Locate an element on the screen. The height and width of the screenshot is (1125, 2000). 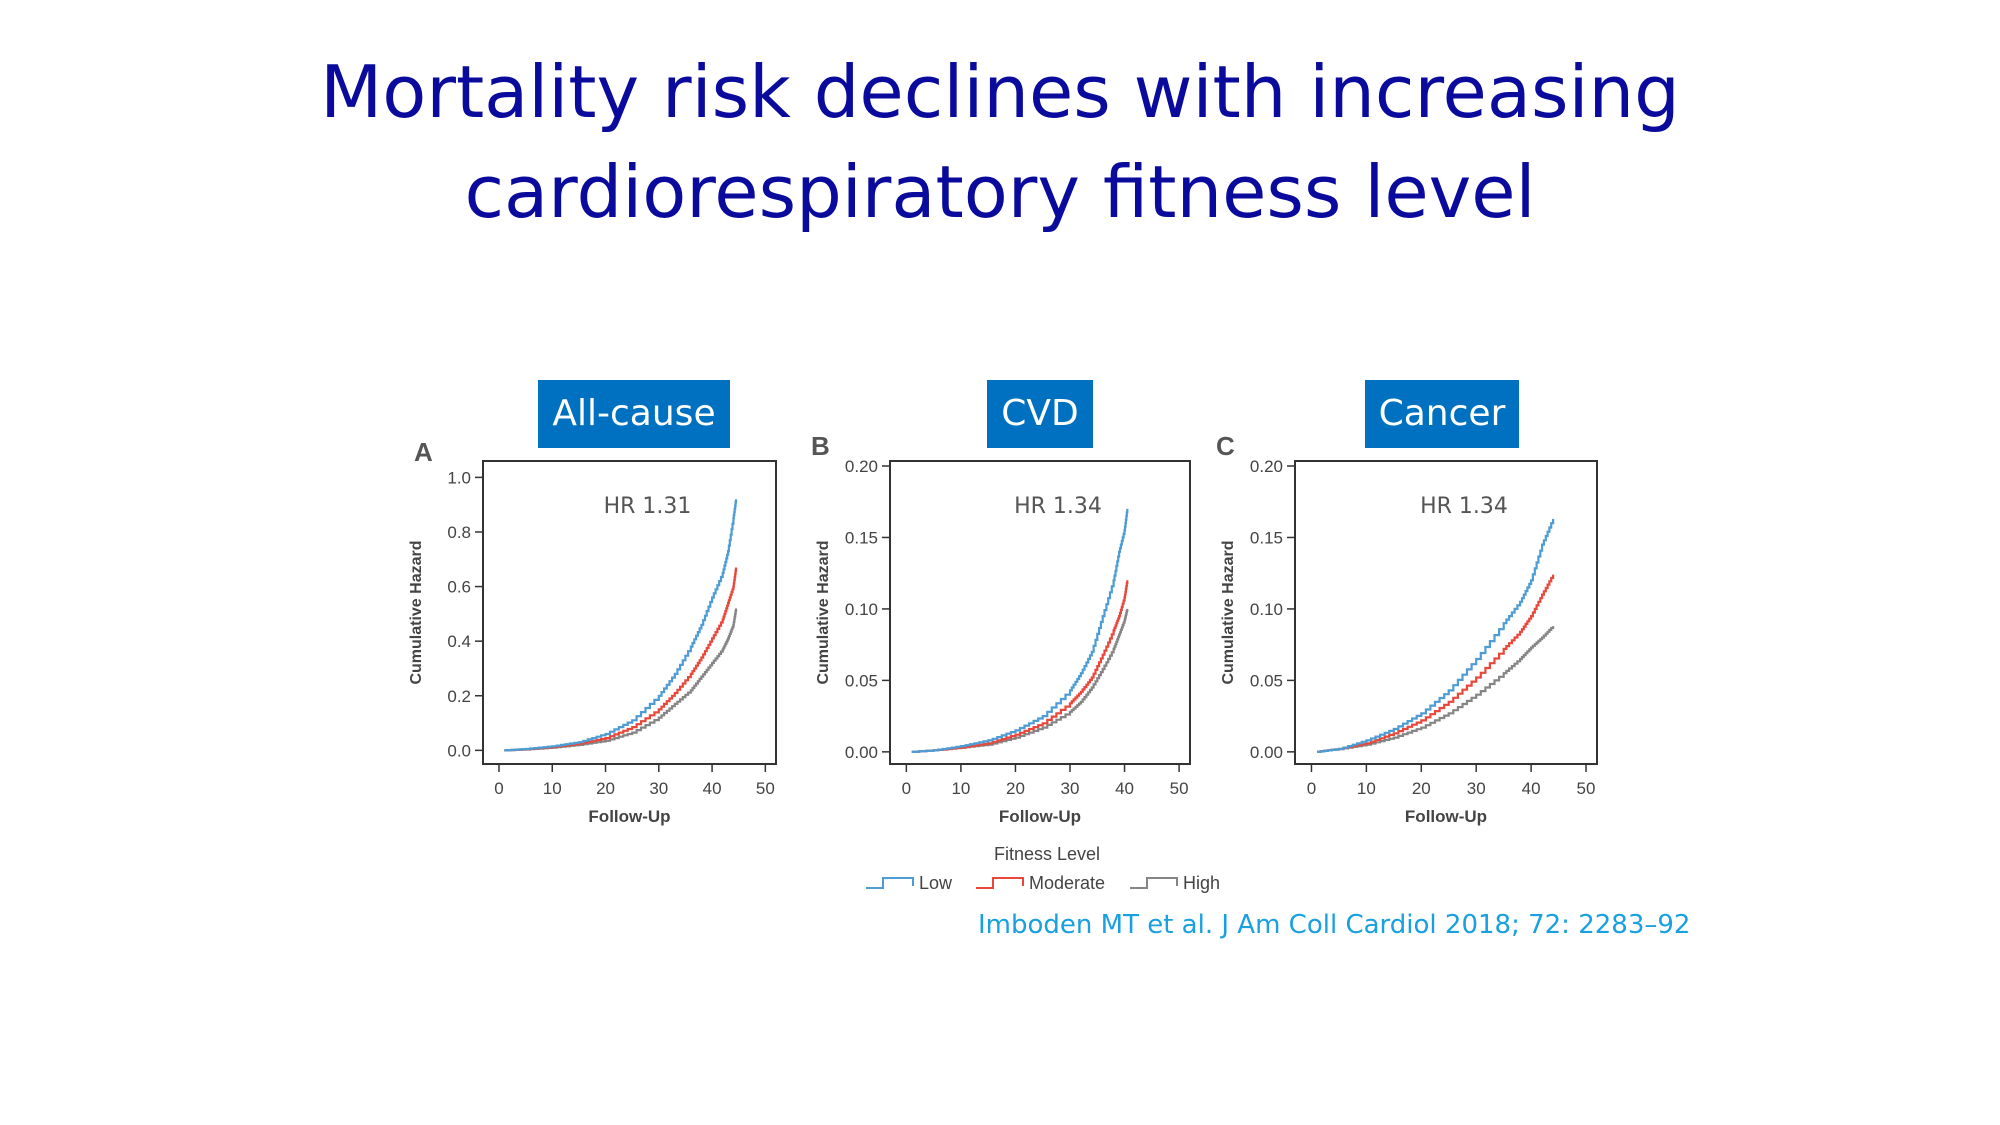
y-tick-label: 1.0 is located at coordinates (459, 477).